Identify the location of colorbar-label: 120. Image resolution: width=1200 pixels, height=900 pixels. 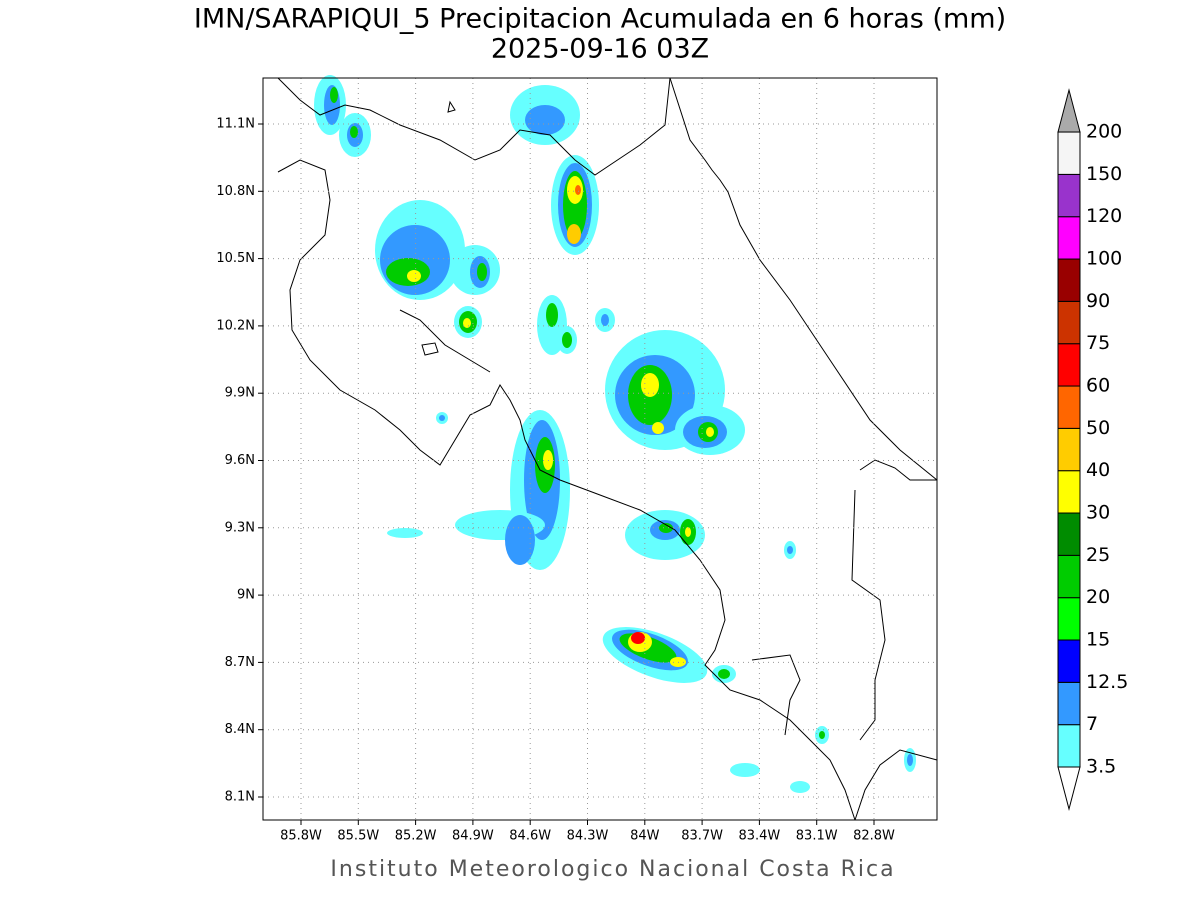
(1104, 216).